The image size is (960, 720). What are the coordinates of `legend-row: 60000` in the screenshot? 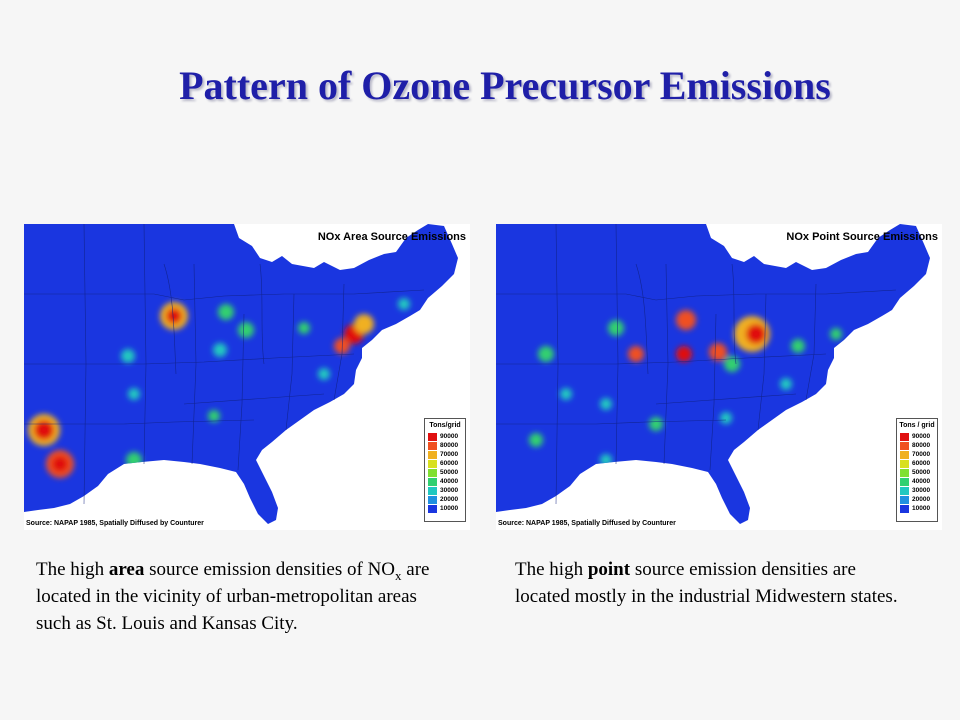 It's located at (917, 463).